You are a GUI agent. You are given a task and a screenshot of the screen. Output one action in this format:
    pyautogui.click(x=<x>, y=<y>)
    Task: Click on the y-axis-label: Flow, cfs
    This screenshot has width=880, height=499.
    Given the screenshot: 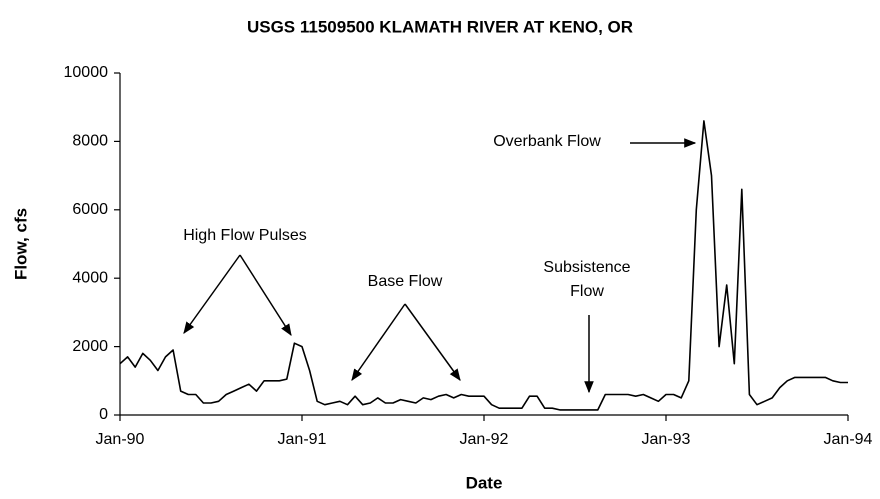 What is the action you would take?
    pyautogui.click(x=20, y=244)
    